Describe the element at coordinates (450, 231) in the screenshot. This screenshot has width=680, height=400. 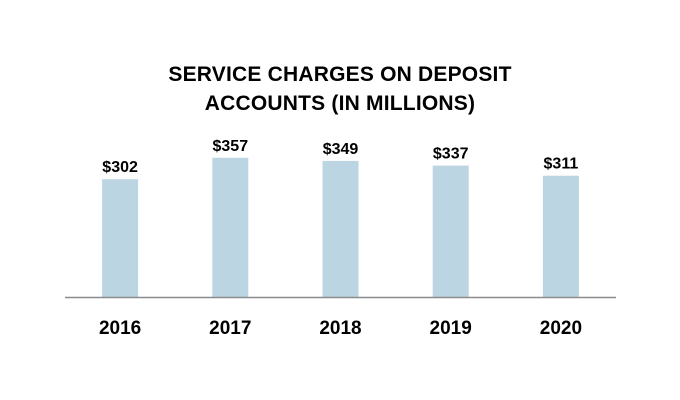
I see `bar-2019` at that location.